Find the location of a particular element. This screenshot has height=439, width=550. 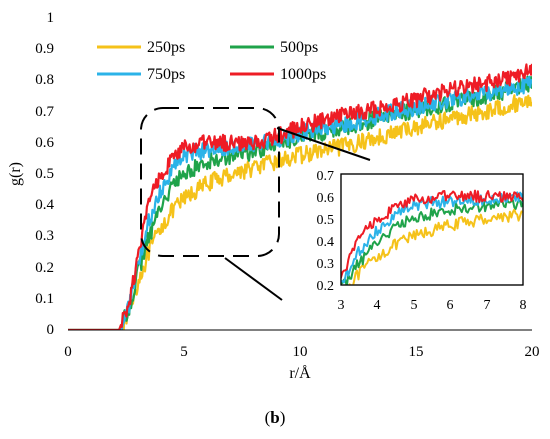

inset-series-line-250ps is located at coordinates (435, 246).